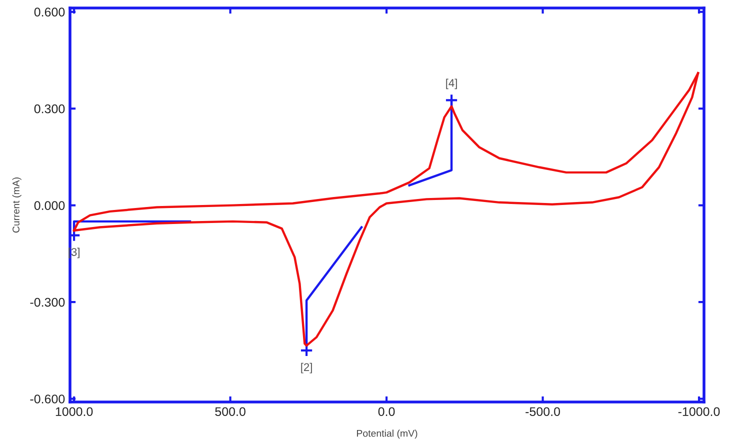 This screenshot has height=444, width=729. What do you see at coordinates (49, 109) in the screenshot?
I see `y-tick-label: 0.300` at bounding box center [49, 109].